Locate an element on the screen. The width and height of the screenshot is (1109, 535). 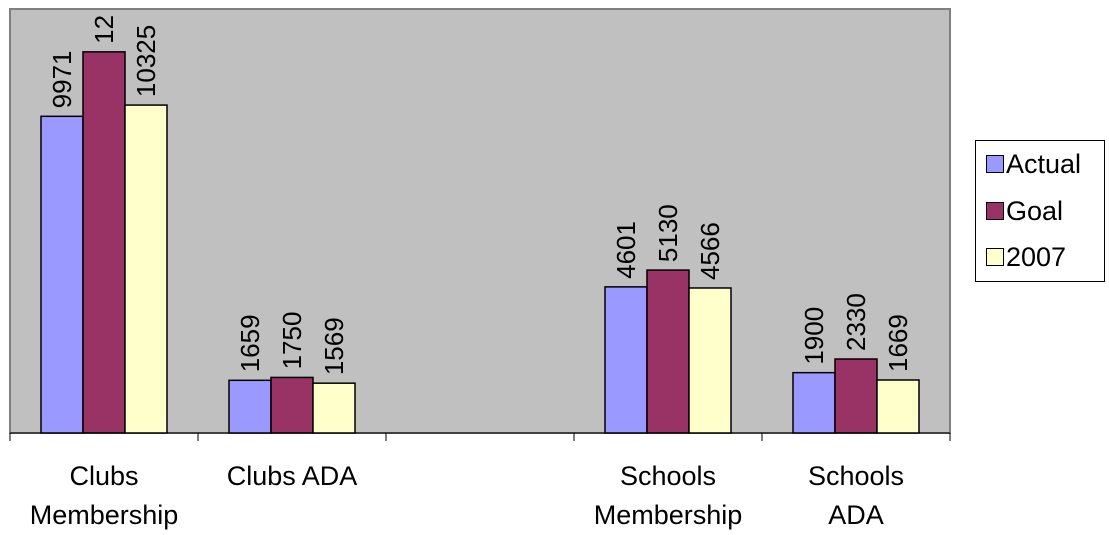
legend-swatch-actual is located at coordinates (995, 164).